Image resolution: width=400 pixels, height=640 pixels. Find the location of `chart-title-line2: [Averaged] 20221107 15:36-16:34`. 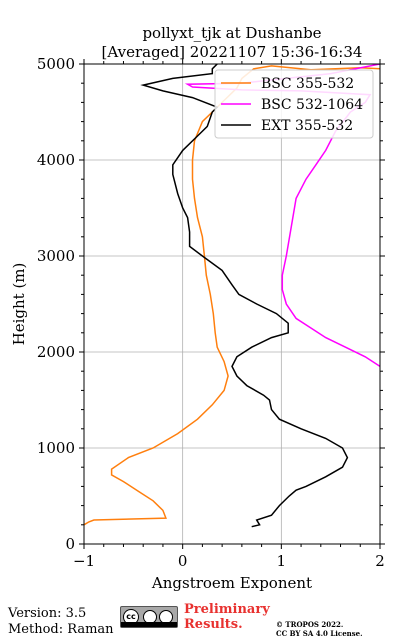

chart-title-line2: [Averaged] 20221107 15:36-16:34 is located at coordinates (232, 52).